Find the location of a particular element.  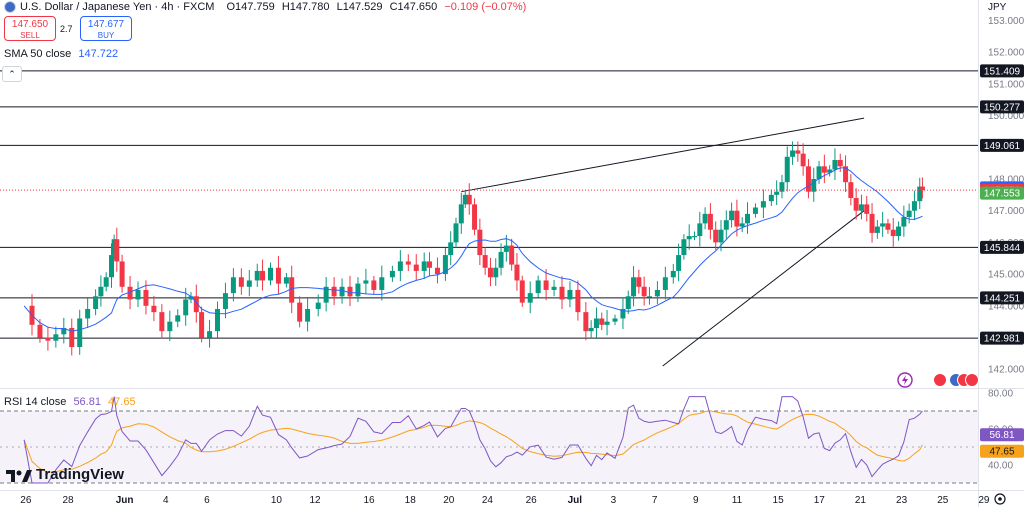

sell-button: 147.650 SELL is located at coordinates (30, 28).